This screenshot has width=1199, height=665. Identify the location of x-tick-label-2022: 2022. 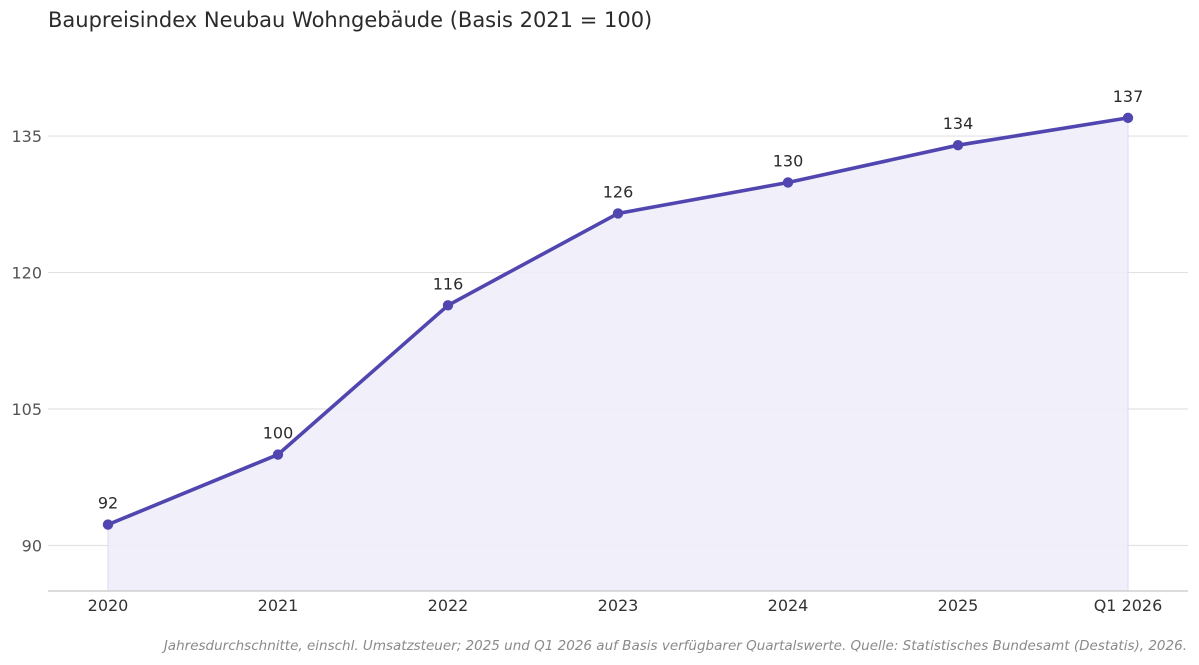
(448, 605).